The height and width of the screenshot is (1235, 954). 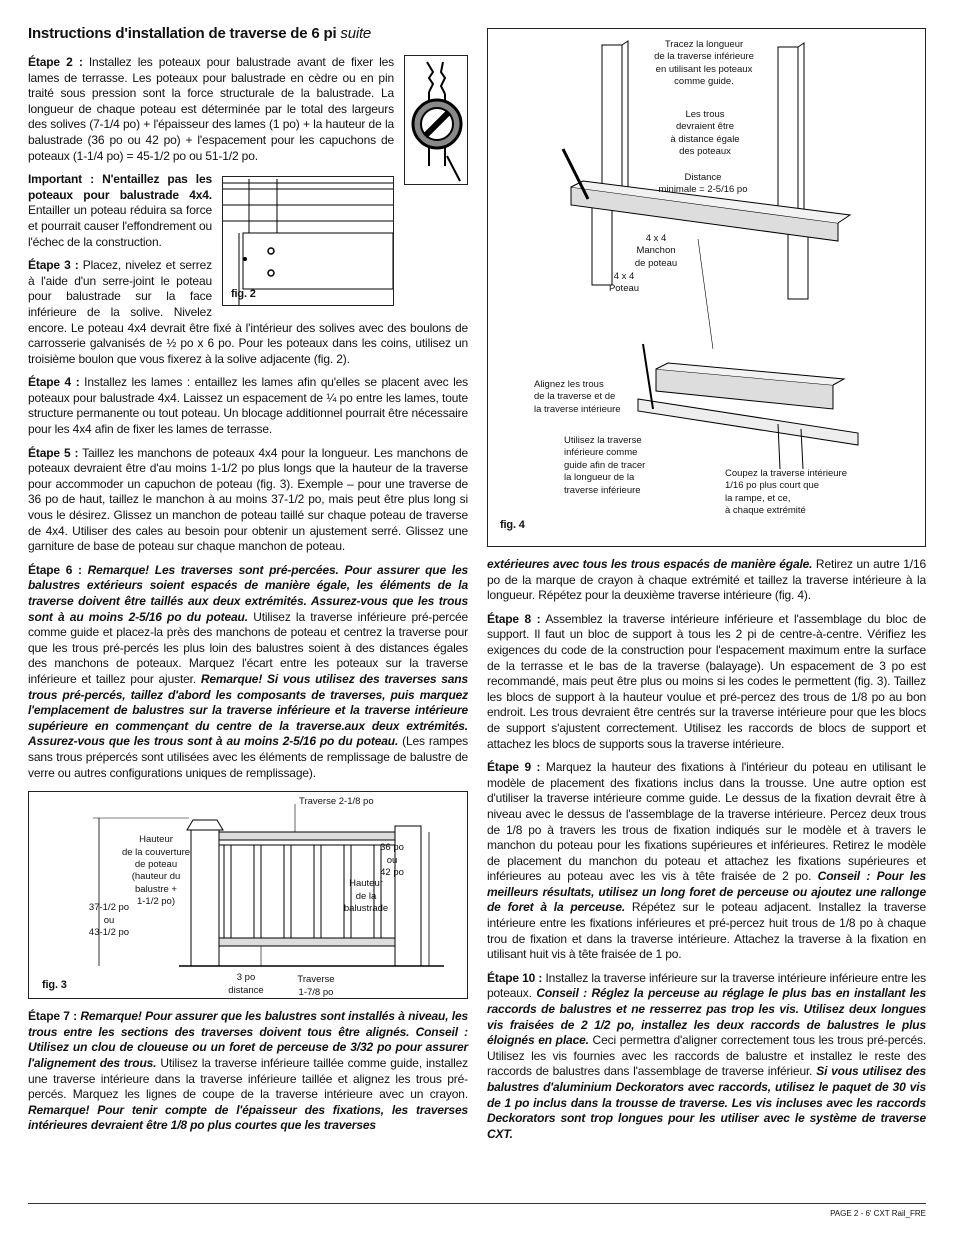 I want to click on label-line: 4 x 4, so click(x=656, y=238).